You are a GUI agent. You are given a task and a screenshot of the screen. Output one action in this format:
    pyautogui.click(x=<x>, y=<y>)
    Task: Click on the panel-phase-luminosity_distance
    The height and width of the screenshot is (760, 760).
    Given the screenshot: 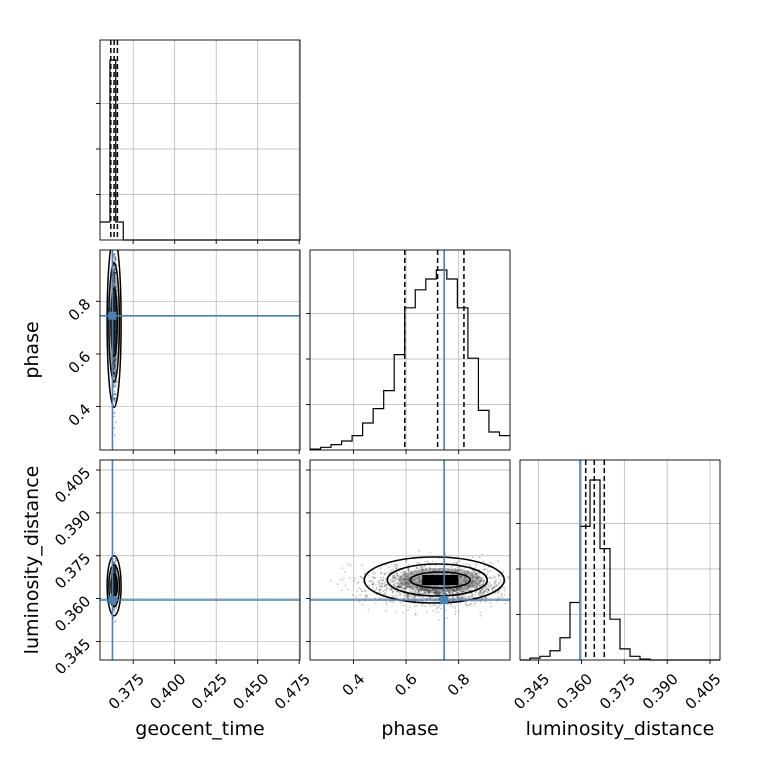 What is the action you would take?
    pyautogui.click(x=412, y=562)
    